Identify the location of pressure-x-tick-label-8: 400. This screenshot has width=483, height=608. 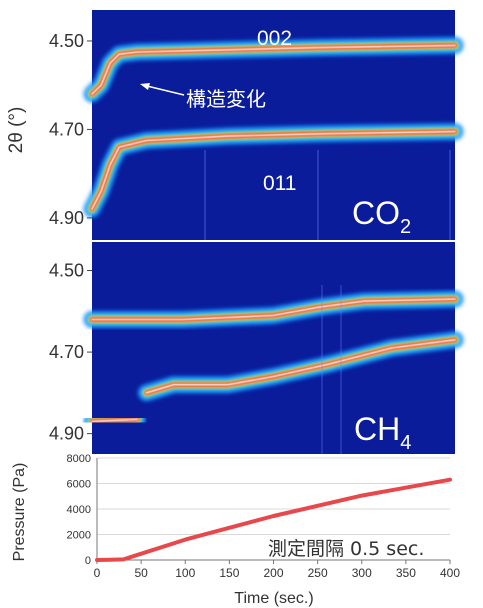
(450, 573).